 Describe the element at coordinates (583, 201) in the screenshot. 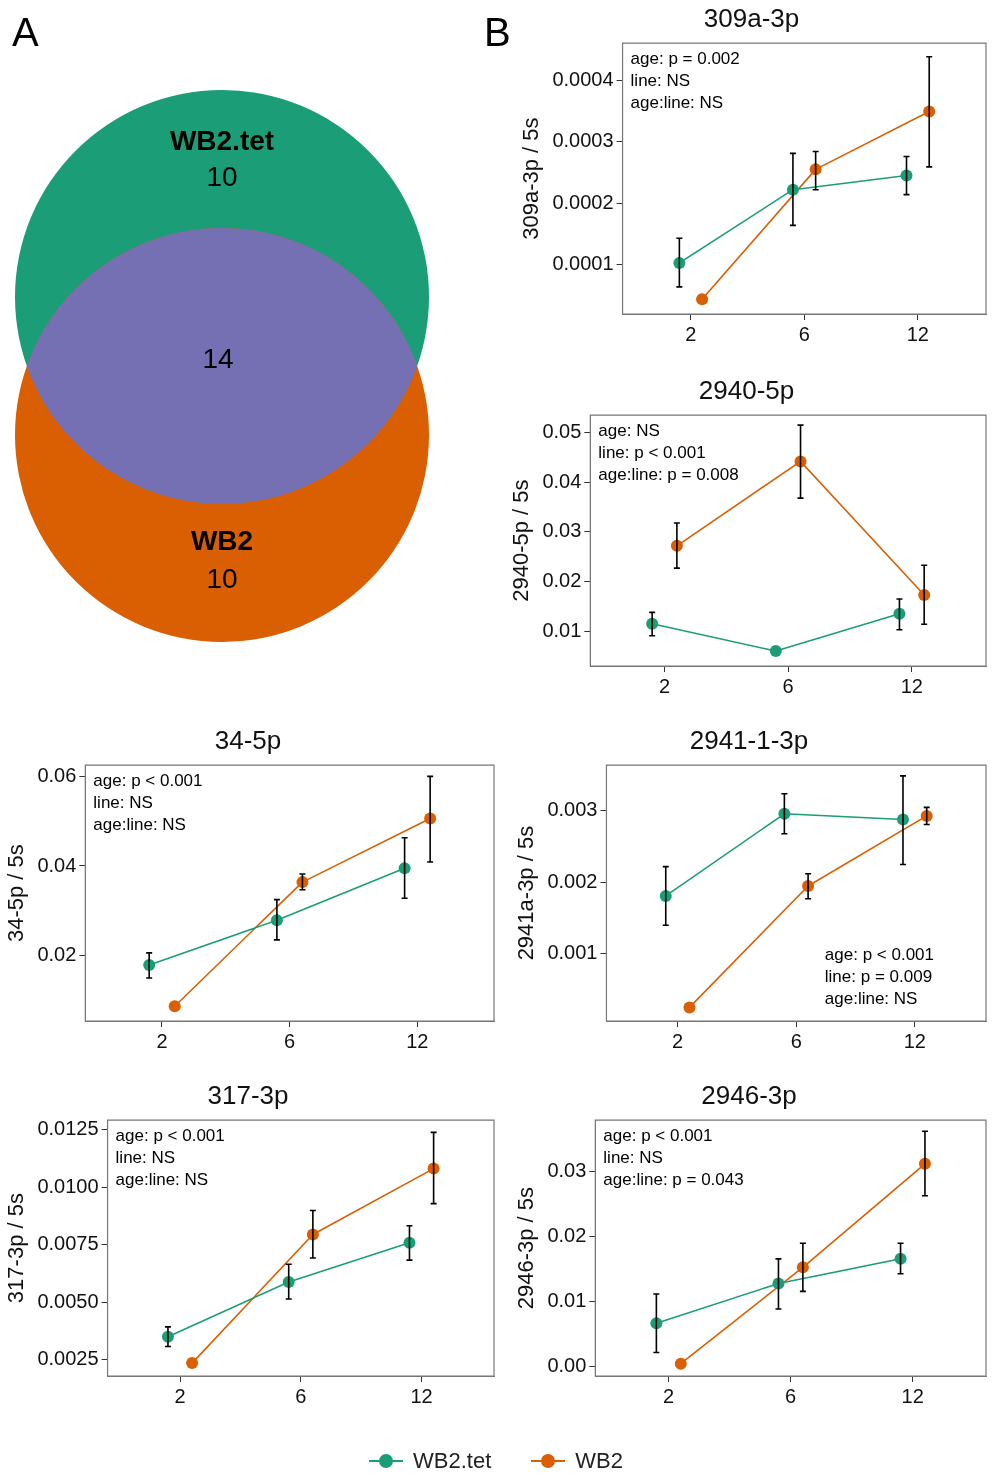

I see `y-tick-label: 0.0002` at that location.